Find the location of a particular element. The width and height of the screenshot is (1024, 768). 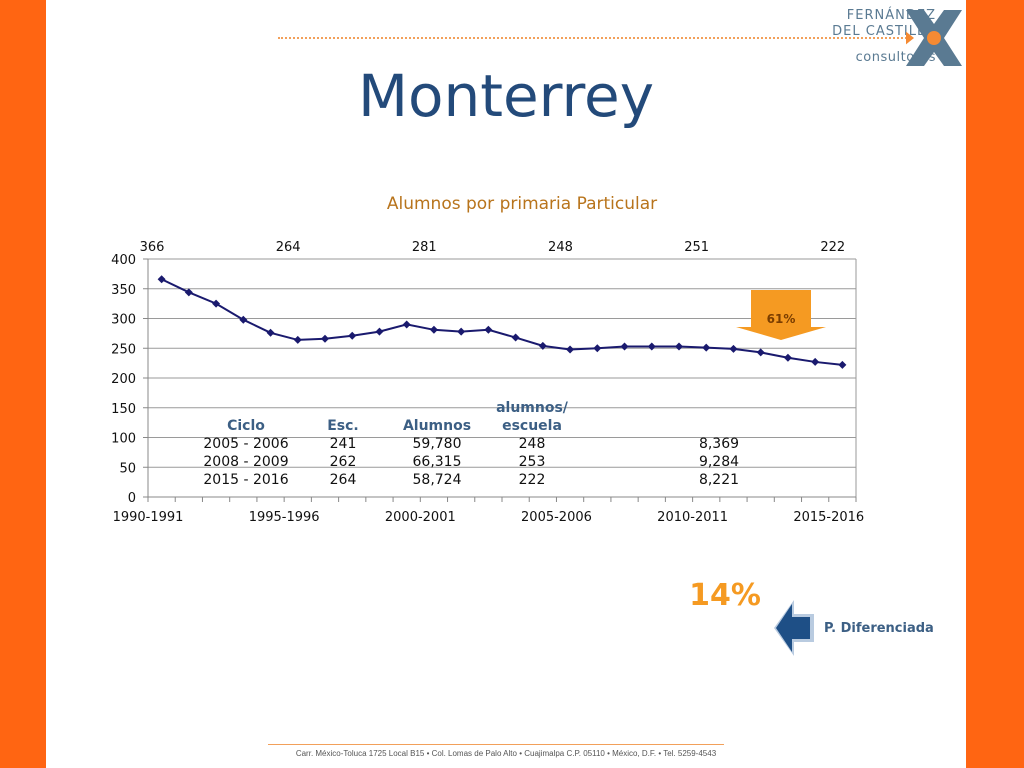

top-value-label: 264 is located at coordinates (288, 247).